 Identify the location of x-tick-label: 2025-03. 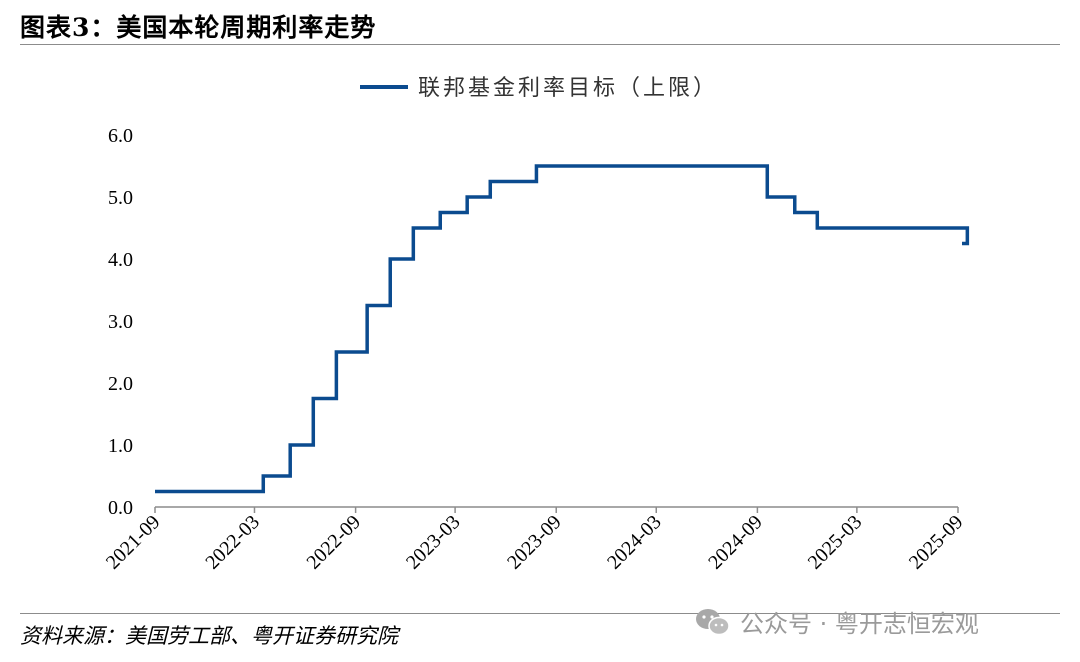
(835, 542).